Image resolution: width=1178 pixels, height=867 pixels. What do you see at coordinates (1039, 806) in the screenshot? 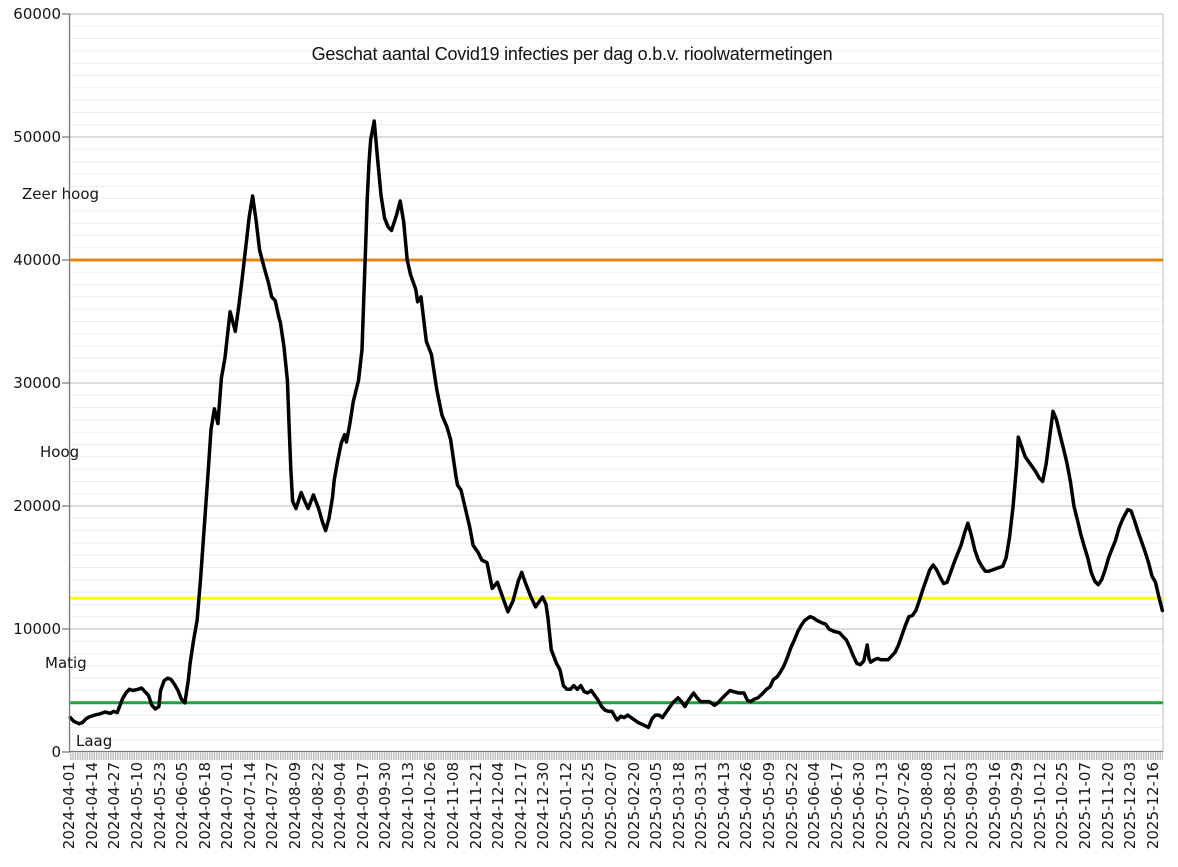
I see `x-tick-label: 2025-10-12` at bounding box center [1039, 806].